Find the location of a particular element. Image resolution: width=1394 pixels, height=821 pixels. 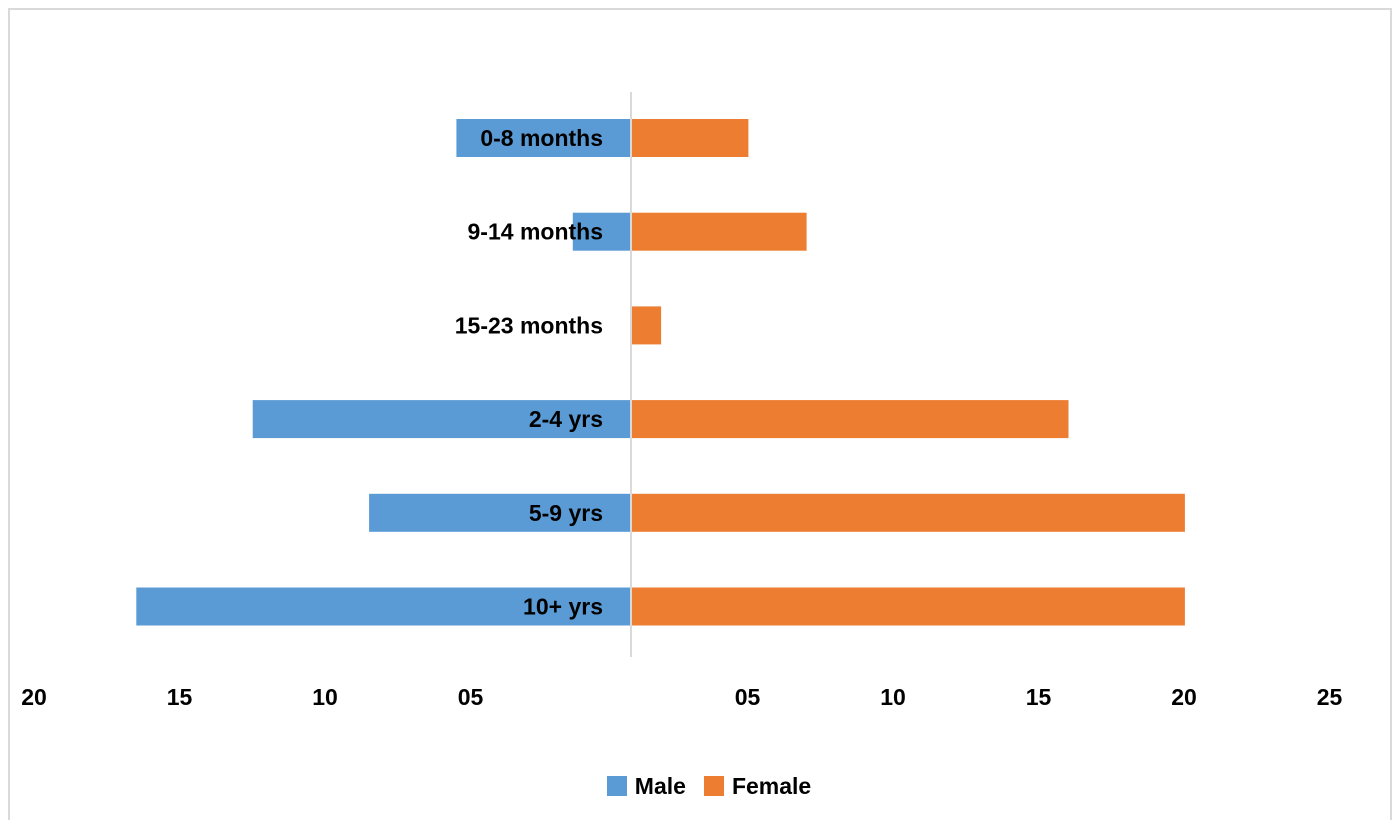

legend-item-male: Male is located at coordinates (646, 786).